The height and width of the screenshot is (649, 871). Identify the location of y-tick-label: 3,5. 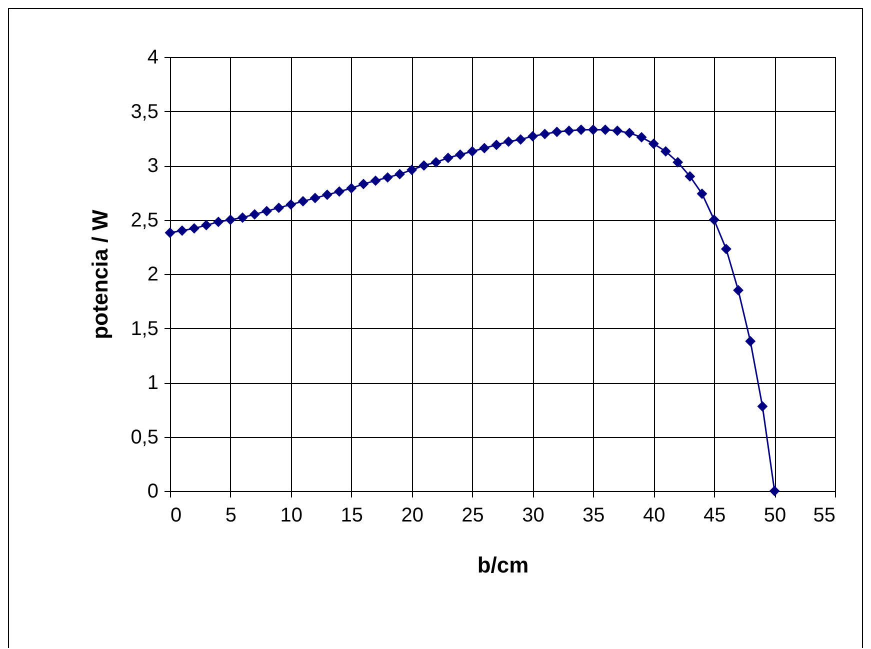
(144, 111).